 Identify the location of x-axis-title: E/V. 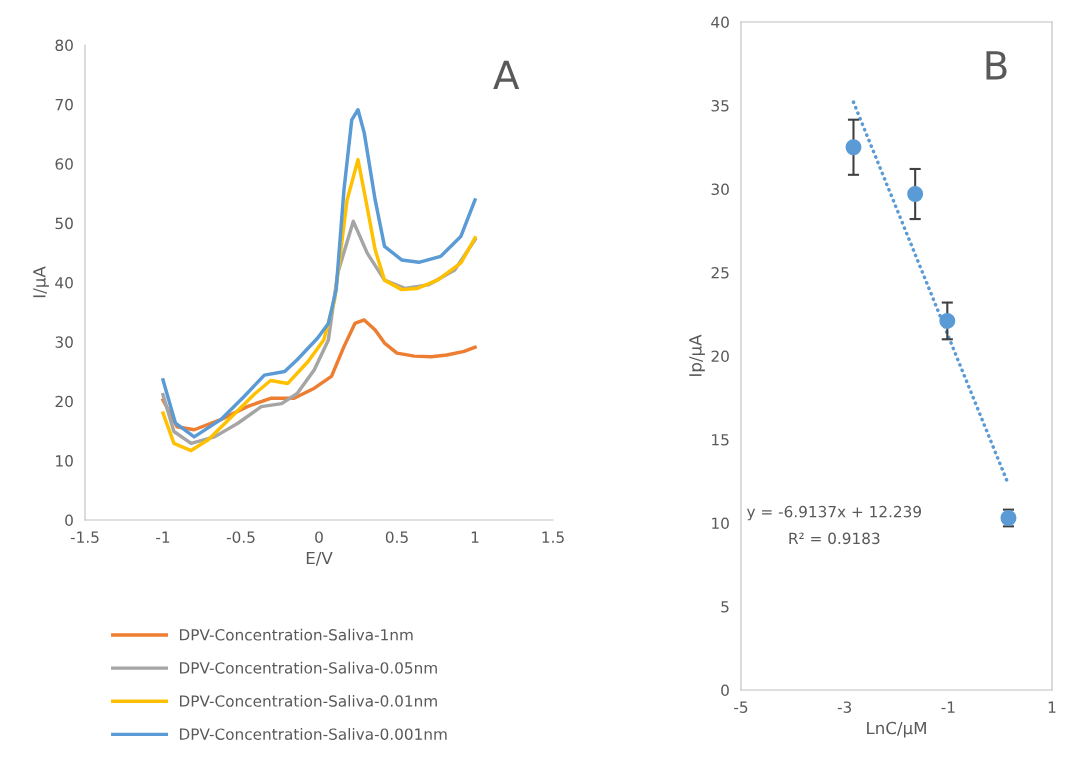
(319, 558).